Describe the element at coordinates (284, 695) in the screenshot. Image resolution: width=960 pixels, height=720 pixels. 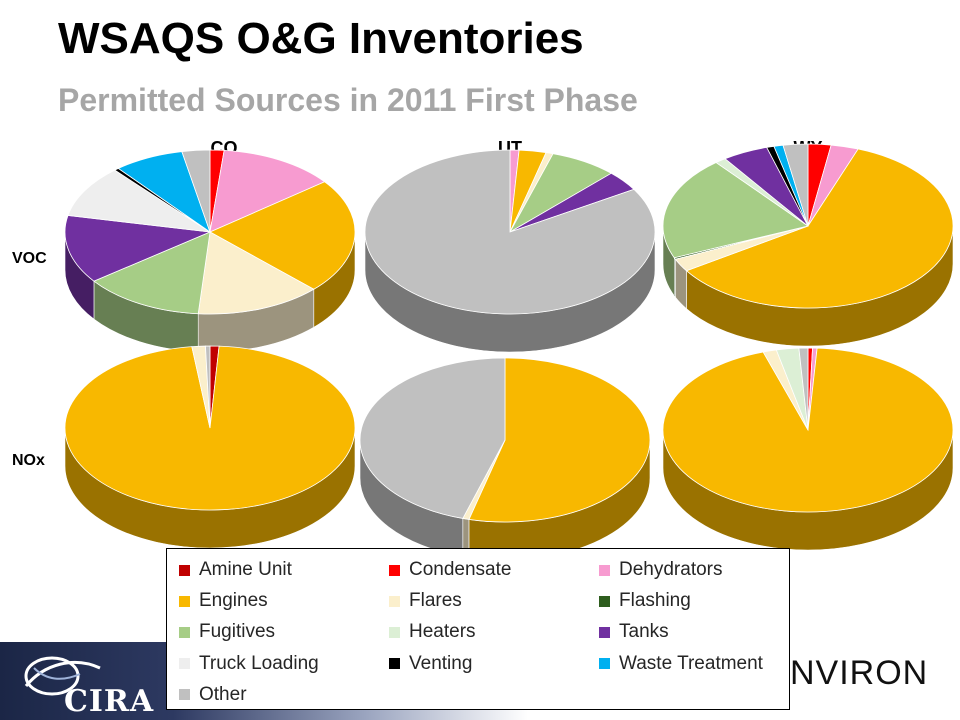
I see `legend-item: Other` at that location.